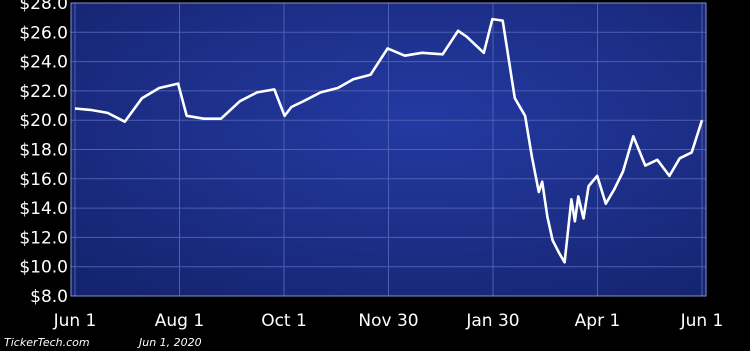 The width and height of the screenshot is (750, 351). I want to click on y-tick-label: $20.0, so click(43, 121).